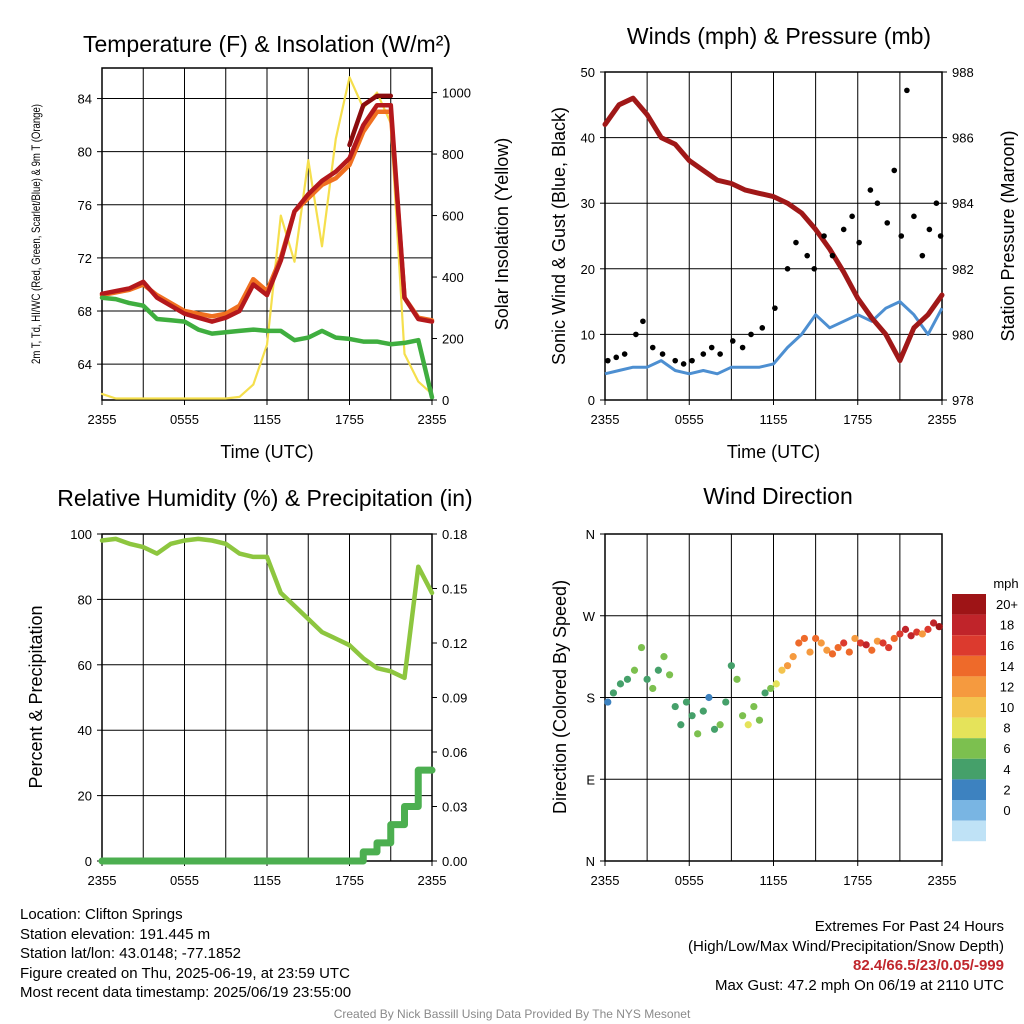 This screenshot has width=1024, height=1024. Describe the element at coordinates (445, 400) in the screenshot. I see `y2-tick-label: 0` at that location.